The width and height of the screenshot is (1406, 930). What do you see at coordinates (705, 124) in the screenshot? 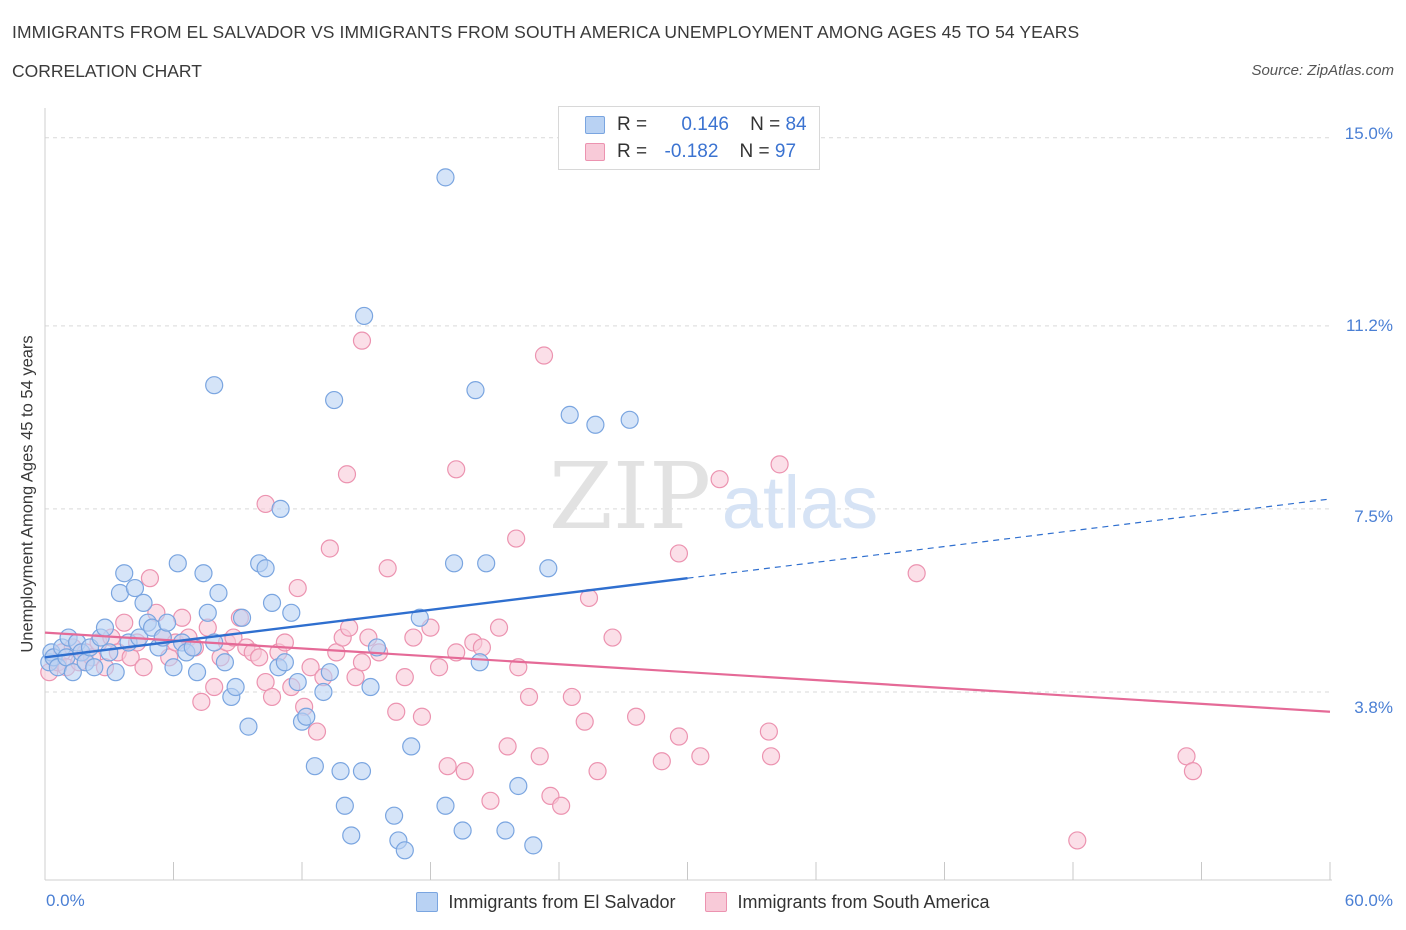
I see `legend-r-value: 0.146` at bounding box center [705, 124].